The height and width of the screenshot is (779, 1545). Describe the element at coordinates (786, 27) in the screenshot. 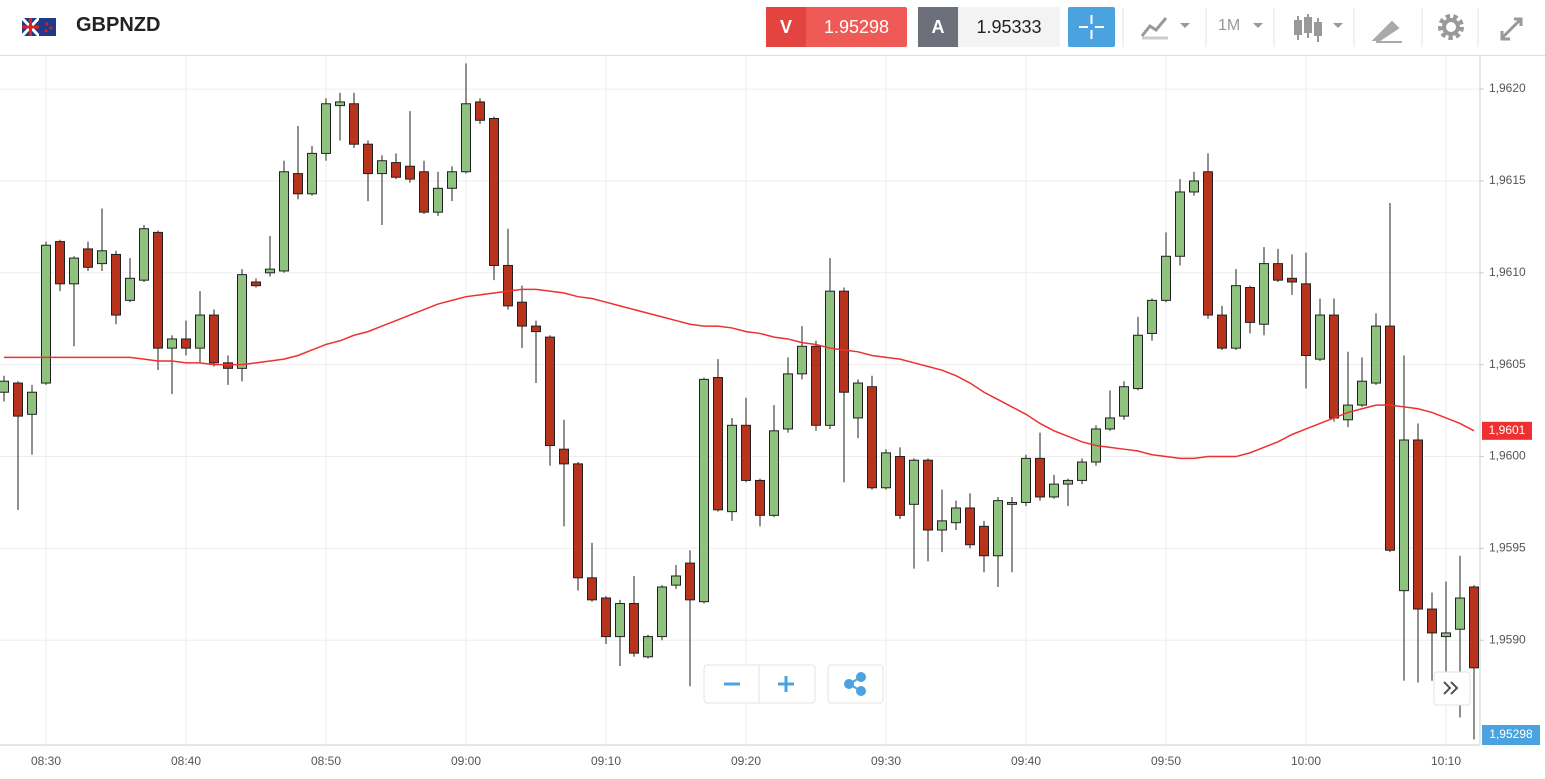

I see `sell-label: V` at that location.